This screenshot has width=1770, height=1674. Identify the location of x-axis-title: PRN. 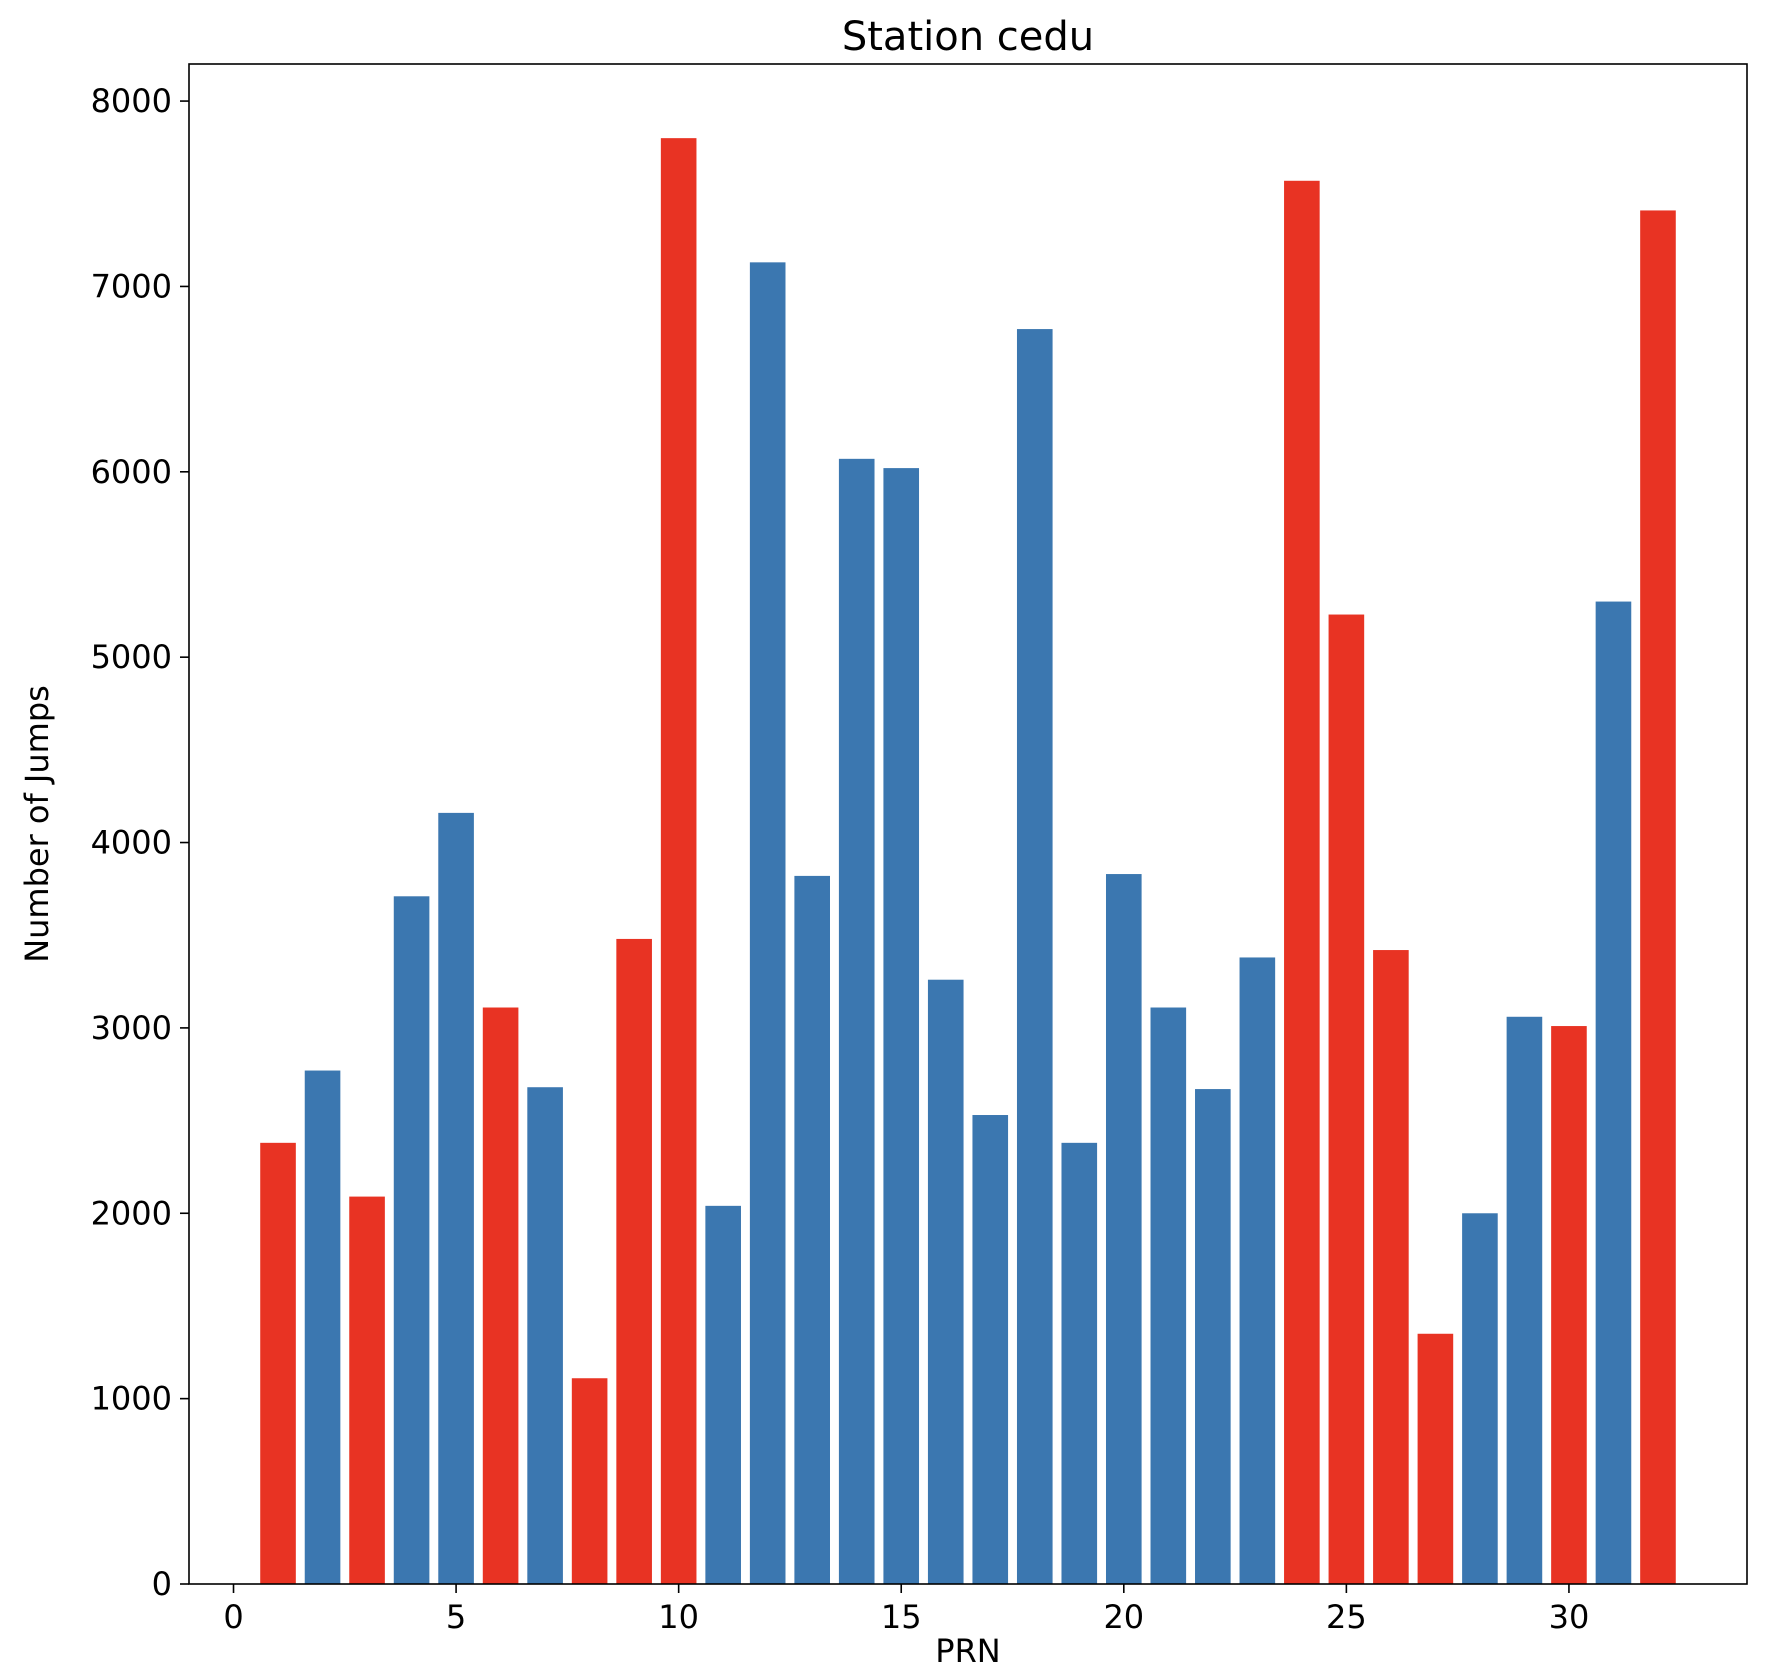
(967, 1651).